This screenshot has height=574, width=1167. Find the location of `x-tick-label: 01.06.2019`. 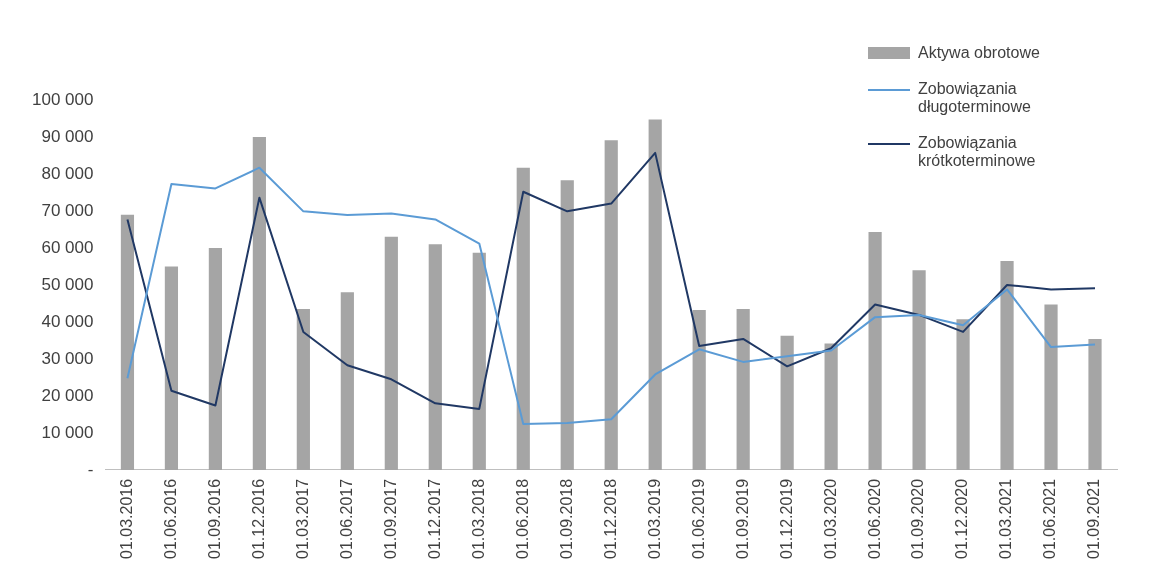

x-tick-label: 01.06.2019 is located at coordinates (698, 518).